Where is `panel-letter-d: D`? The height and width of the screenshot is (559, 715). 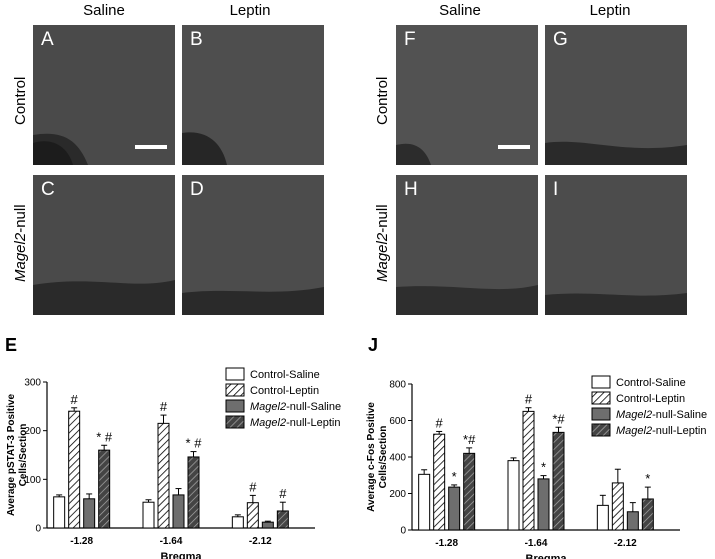
panel-letter-d: D is located at coordinates (197, 189).